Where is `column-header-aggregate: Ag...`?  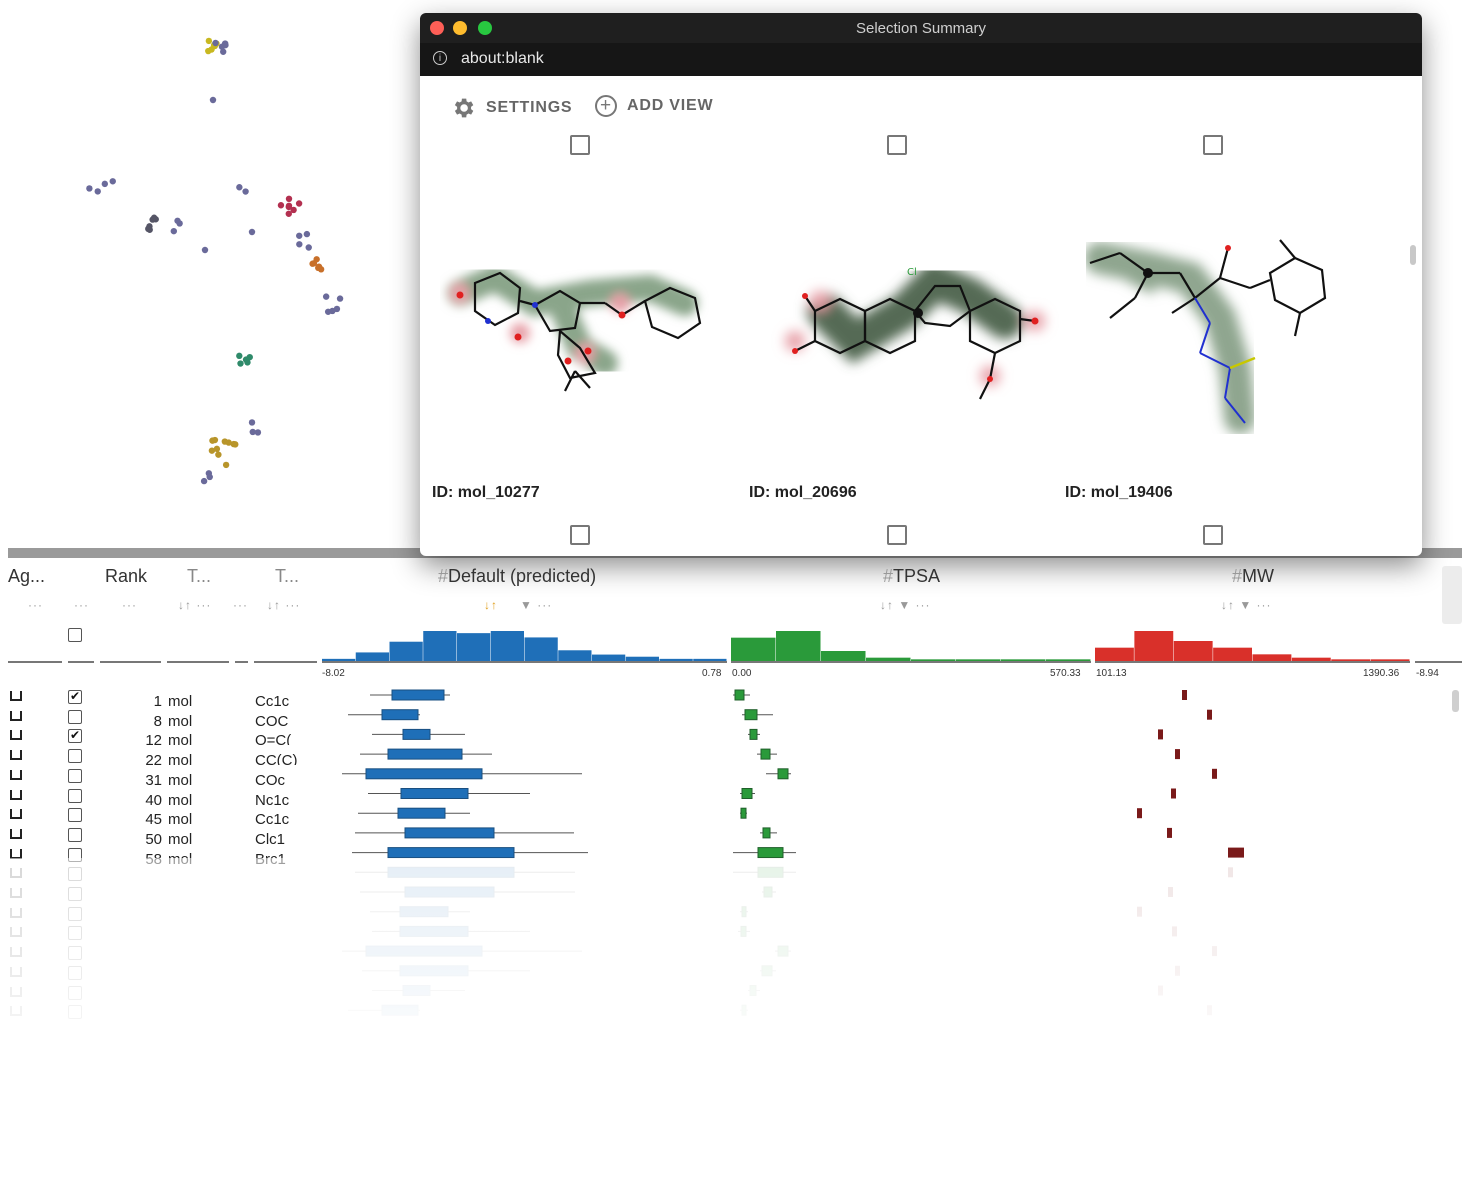 column-header-aggregate: Ag... is located at coordinates (27, 576).